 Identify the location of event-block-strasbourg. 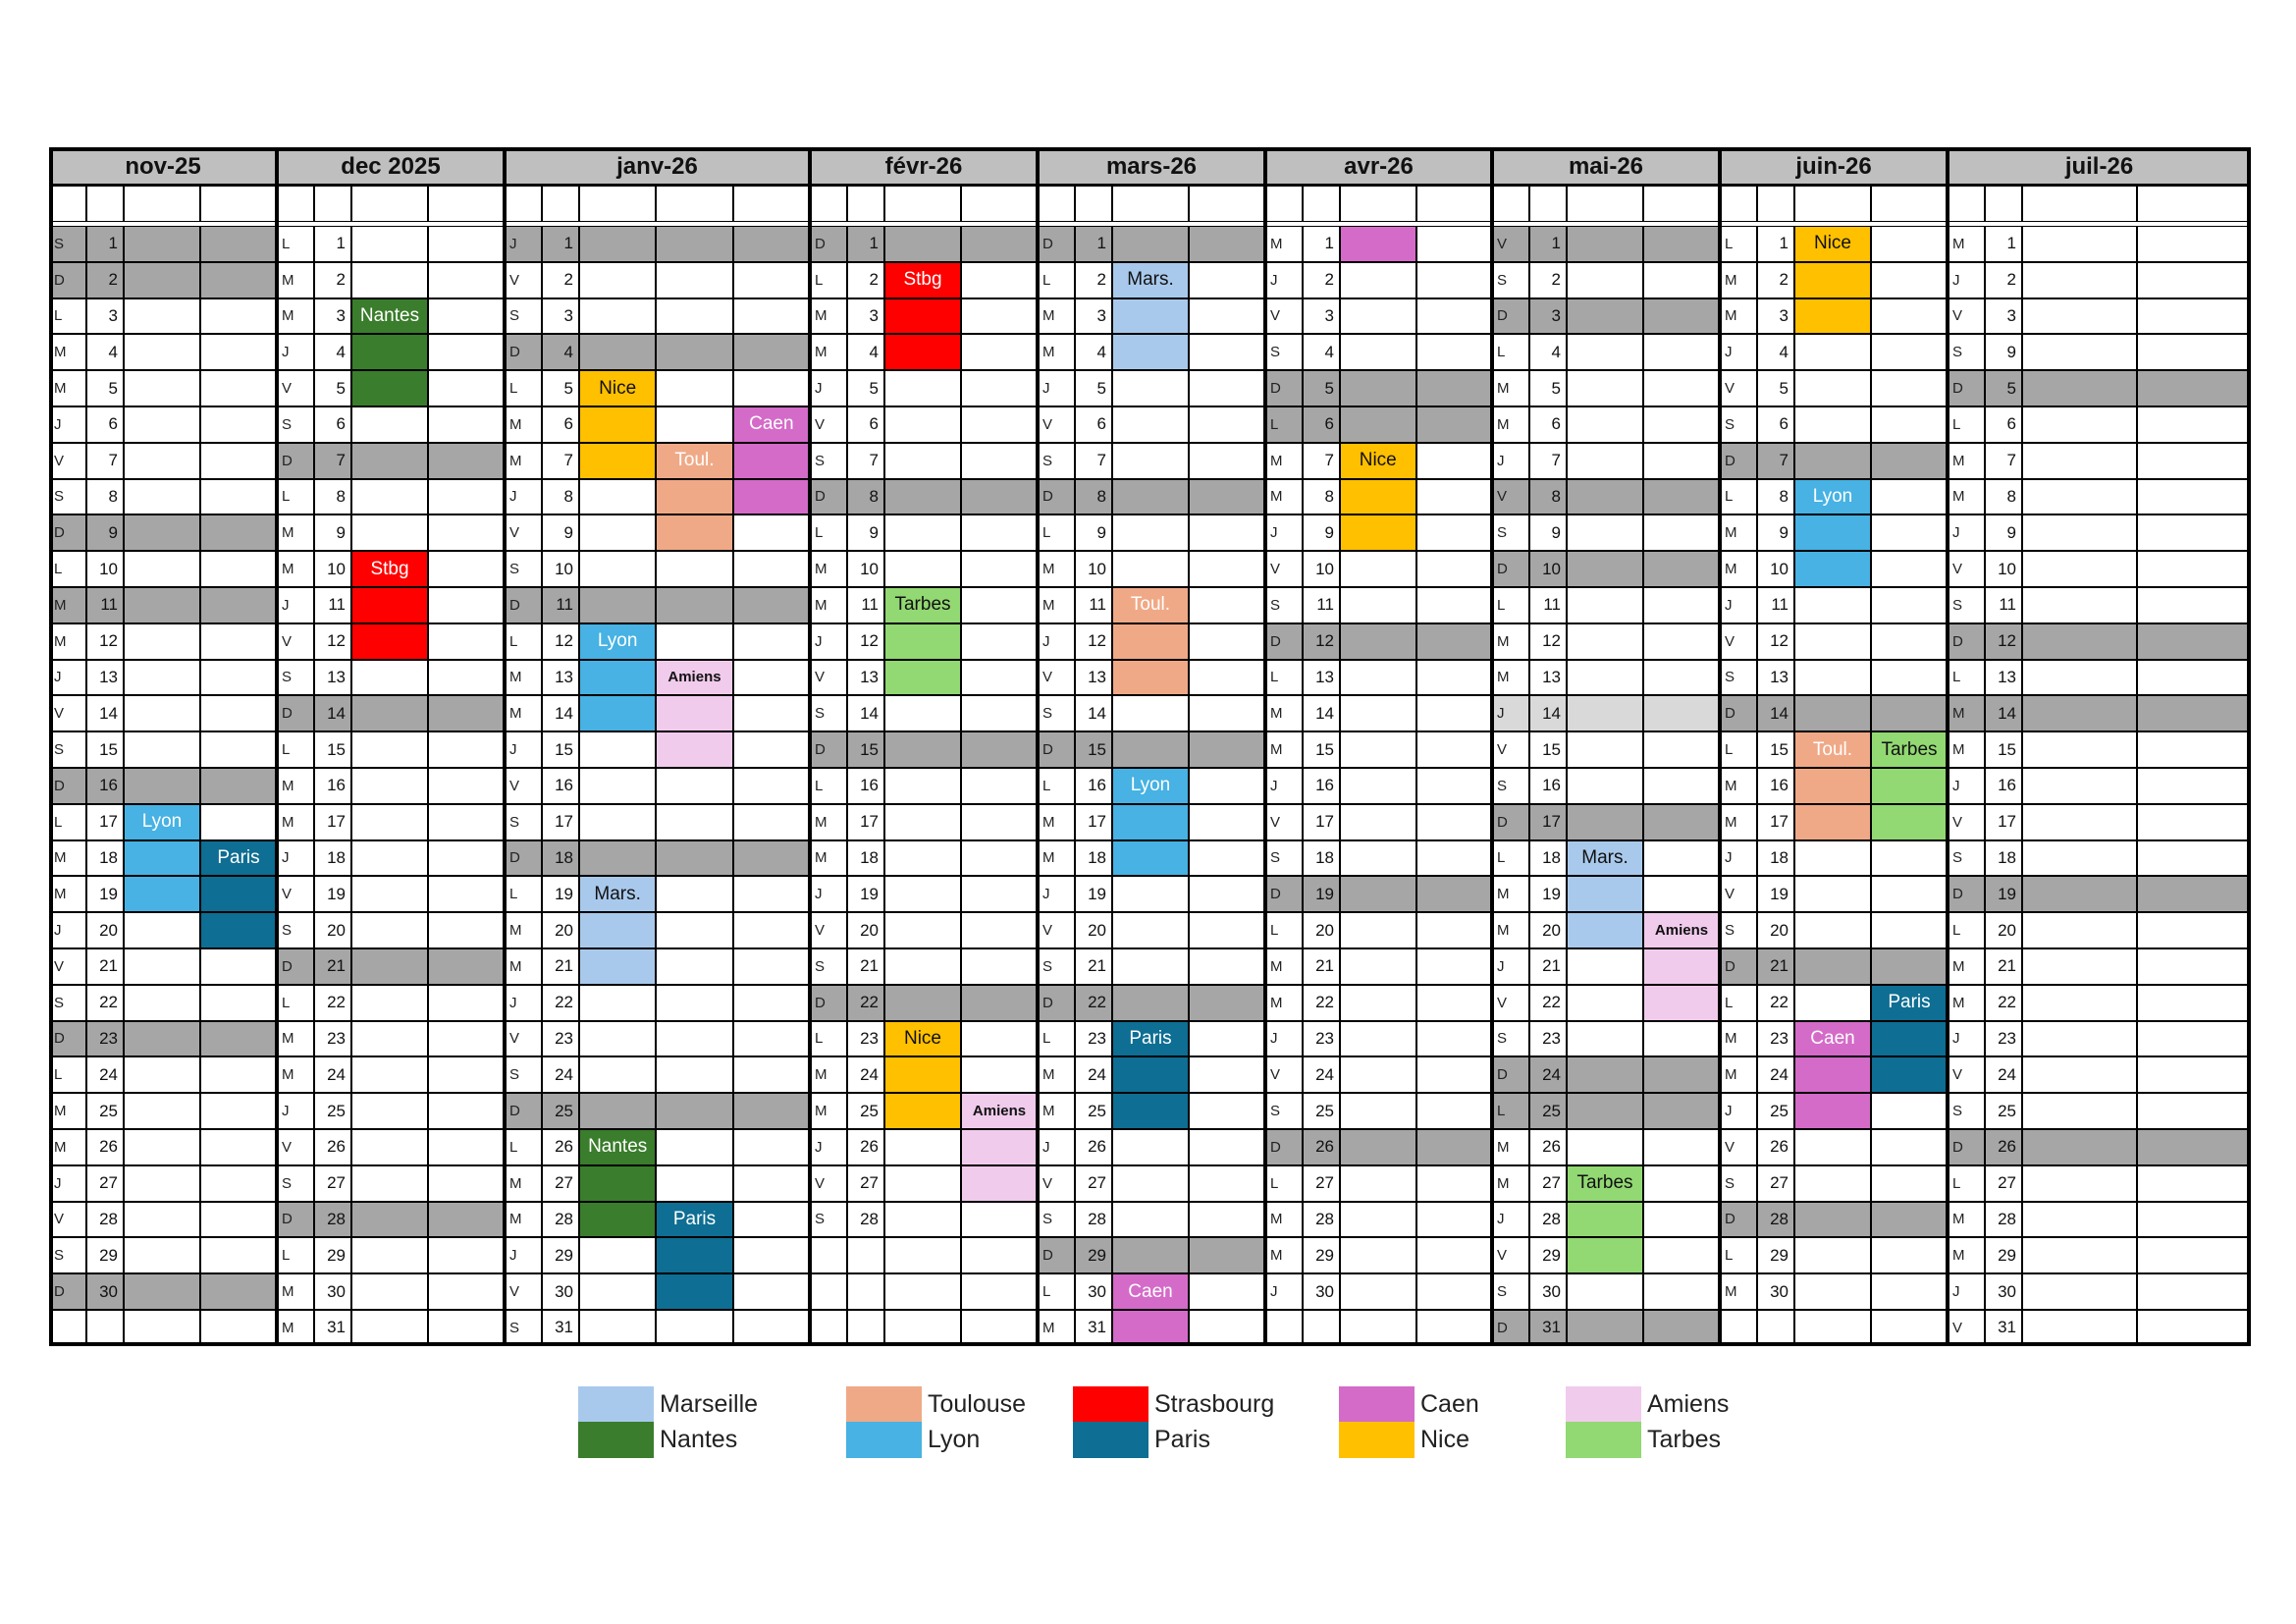
(389, 605).